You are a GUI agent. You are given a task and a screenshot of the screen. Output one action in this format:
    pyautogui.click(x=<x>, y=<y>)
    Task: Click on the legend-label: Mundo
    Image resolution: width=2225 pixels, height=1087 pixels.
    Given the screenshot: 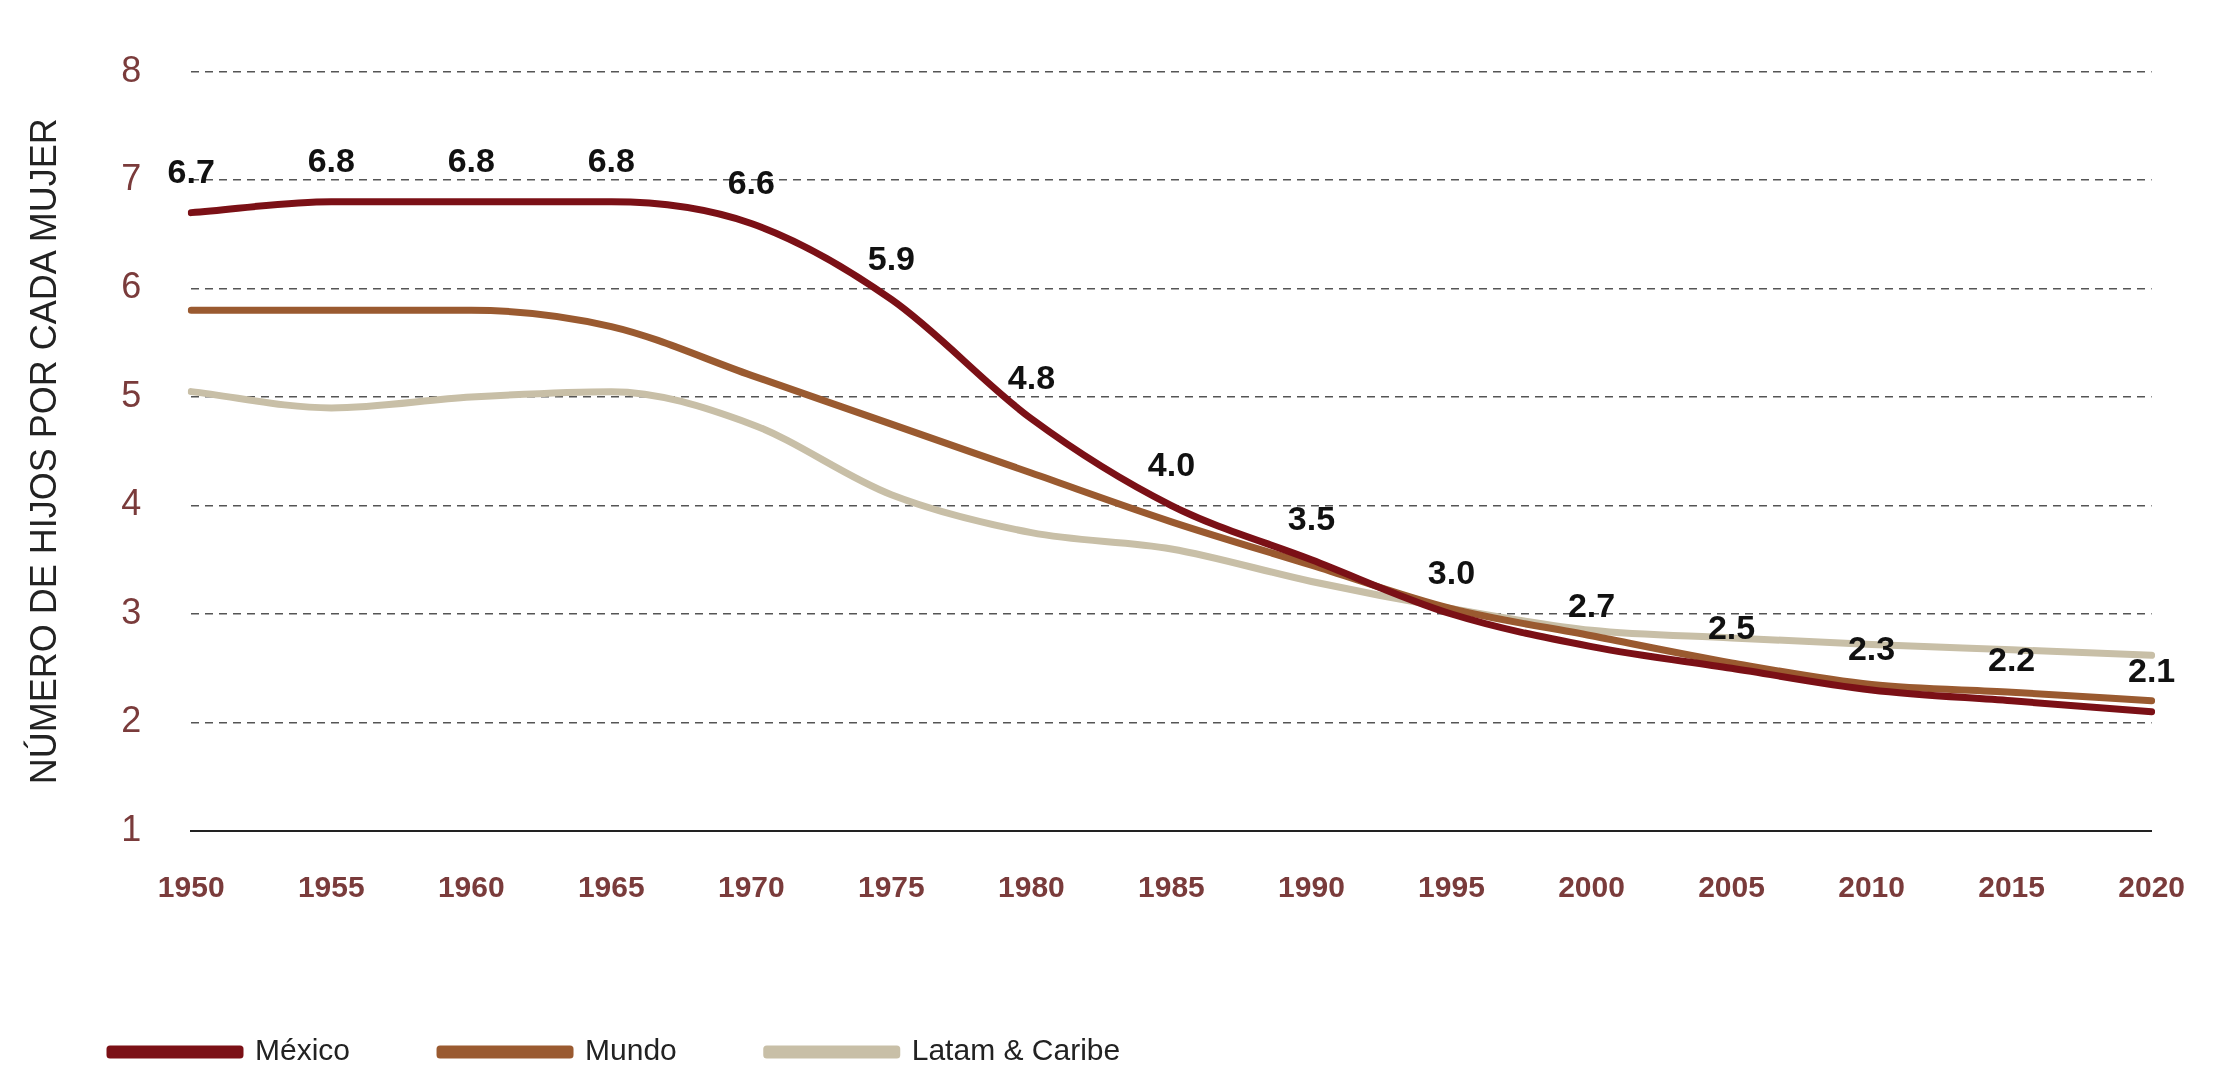 What is the action you would take?
    pyautogui.click(x=631, y=1050)
    